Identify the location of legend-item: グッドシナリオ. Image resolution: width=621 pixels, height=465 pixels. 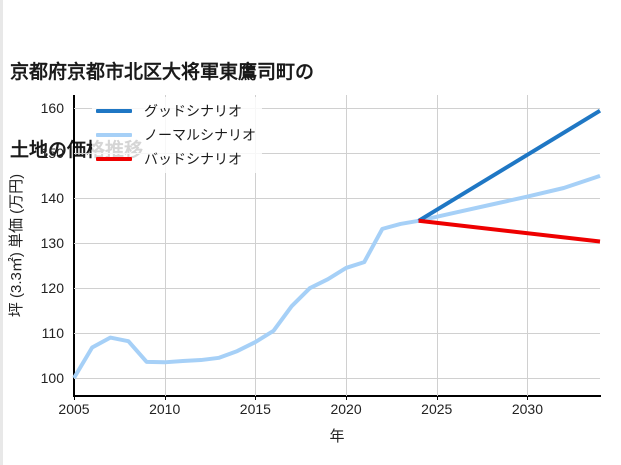
(176, 111).